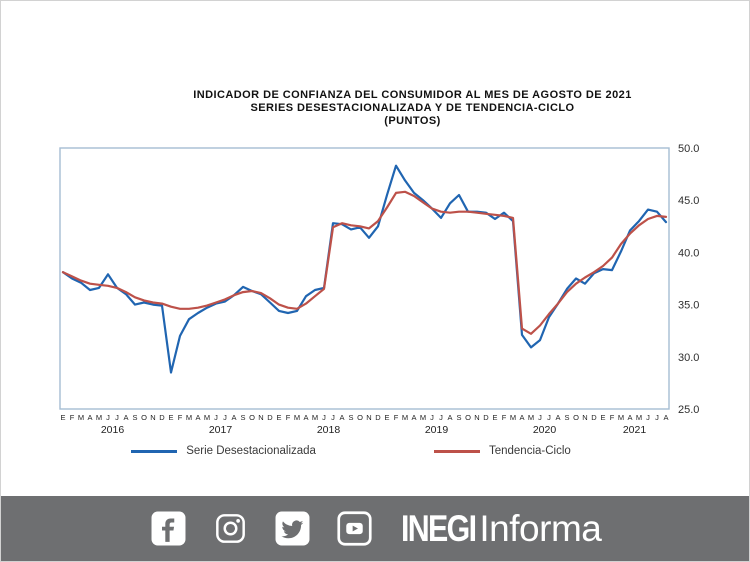  Describe the element at coordinates (438, 528) in the screenshot. I see `inegi-wordmark: INEGI` at that location.